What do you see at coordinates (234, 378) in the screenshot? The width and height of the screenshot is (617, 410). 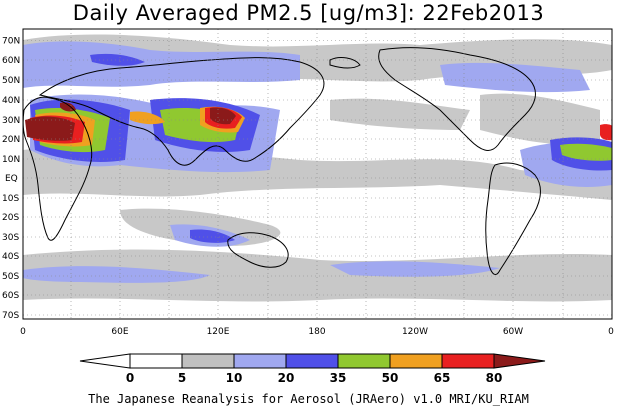 I see `colorbar-level-label: 10` at bounding box center [234, 378].